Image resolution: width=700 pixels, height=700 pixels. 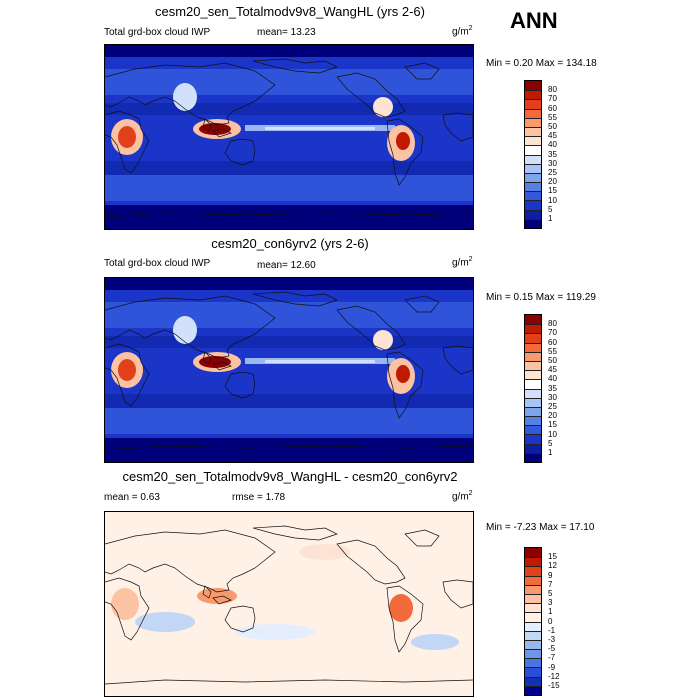 What do you see at coordinates (286, 32) in the screenshot?
I see `panel1-mean: mean= 13.23` at bounding box center [286, 32].